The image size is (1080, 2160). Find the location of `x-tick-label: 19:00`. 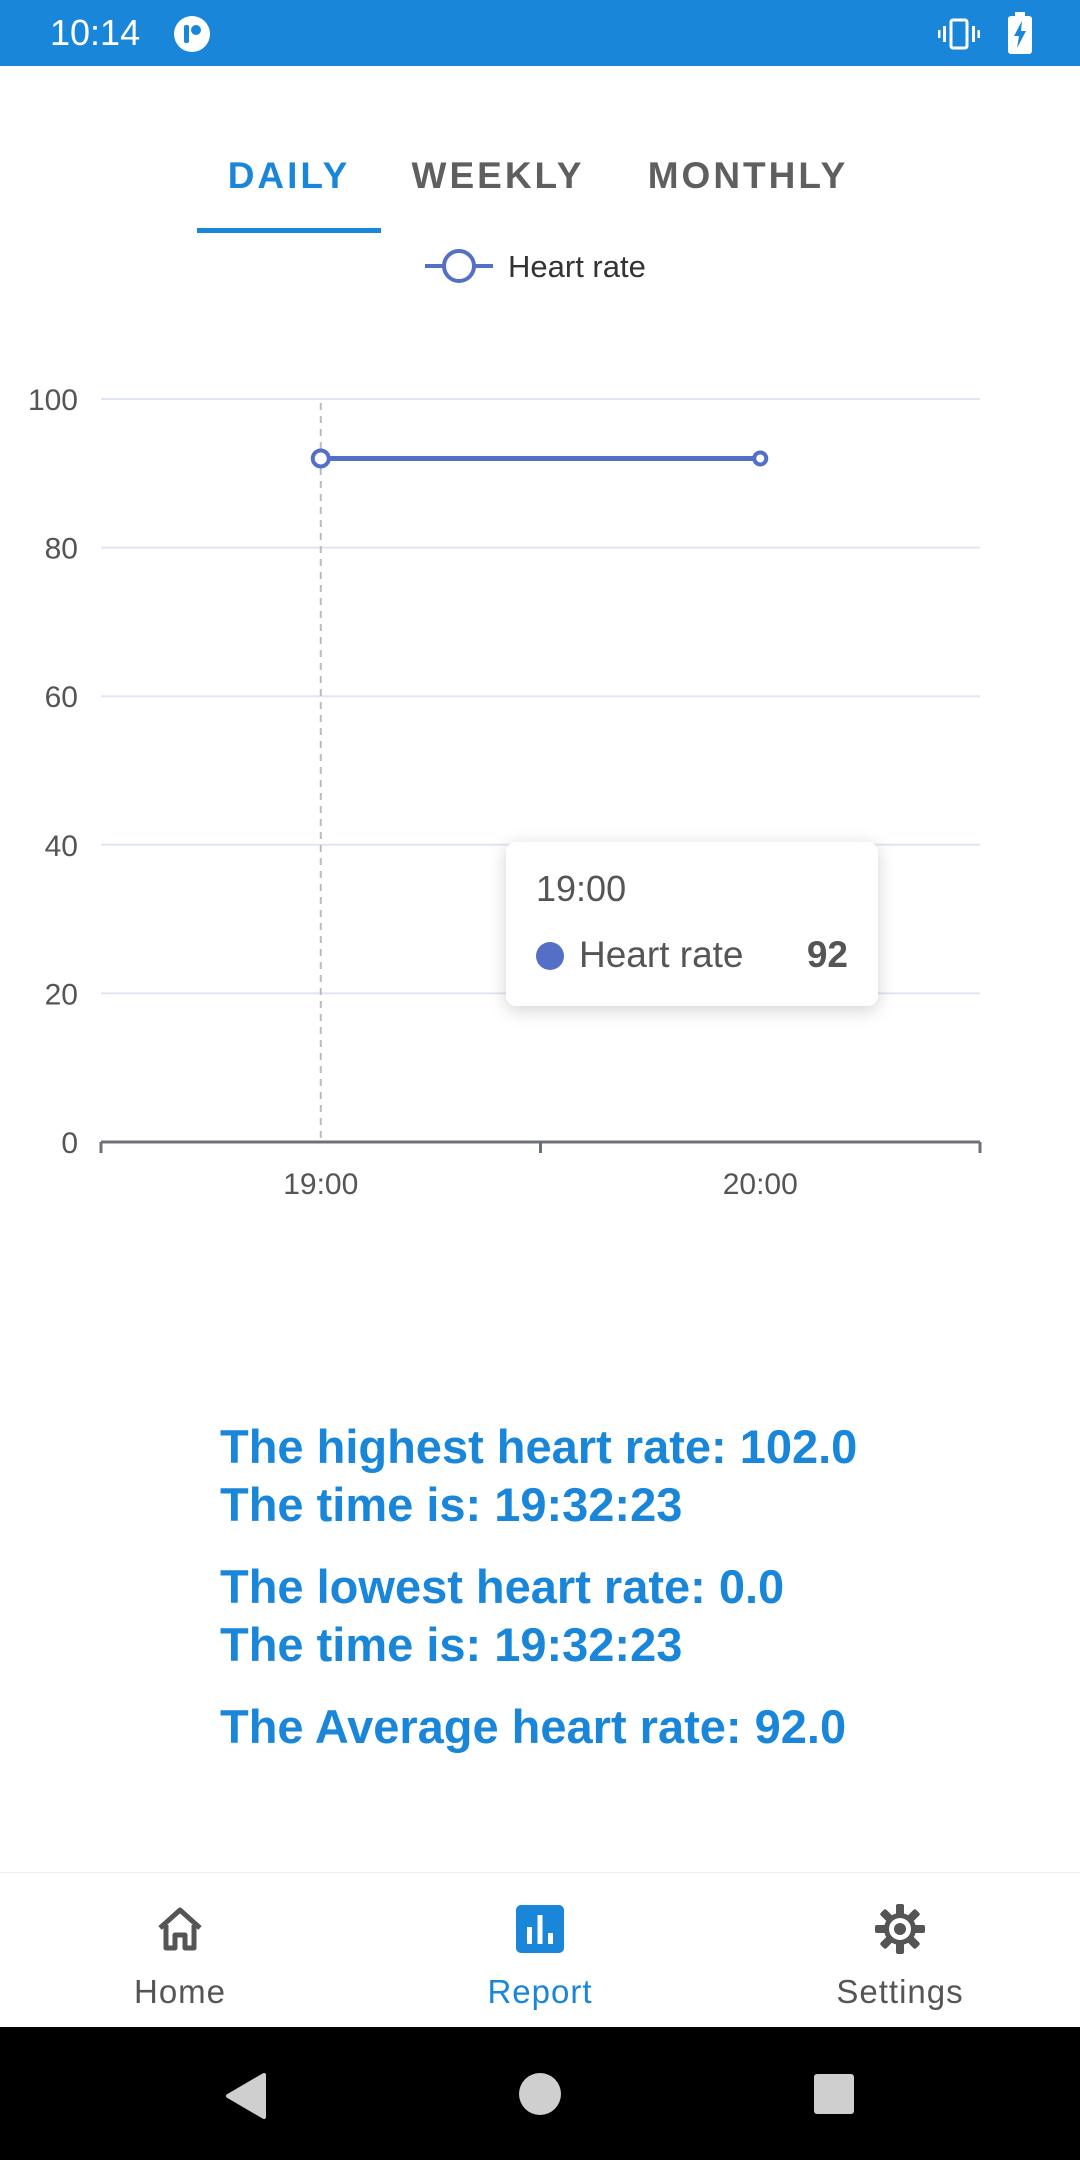

x-tick-label: 19:00 is located at coordinates (320, 1184).